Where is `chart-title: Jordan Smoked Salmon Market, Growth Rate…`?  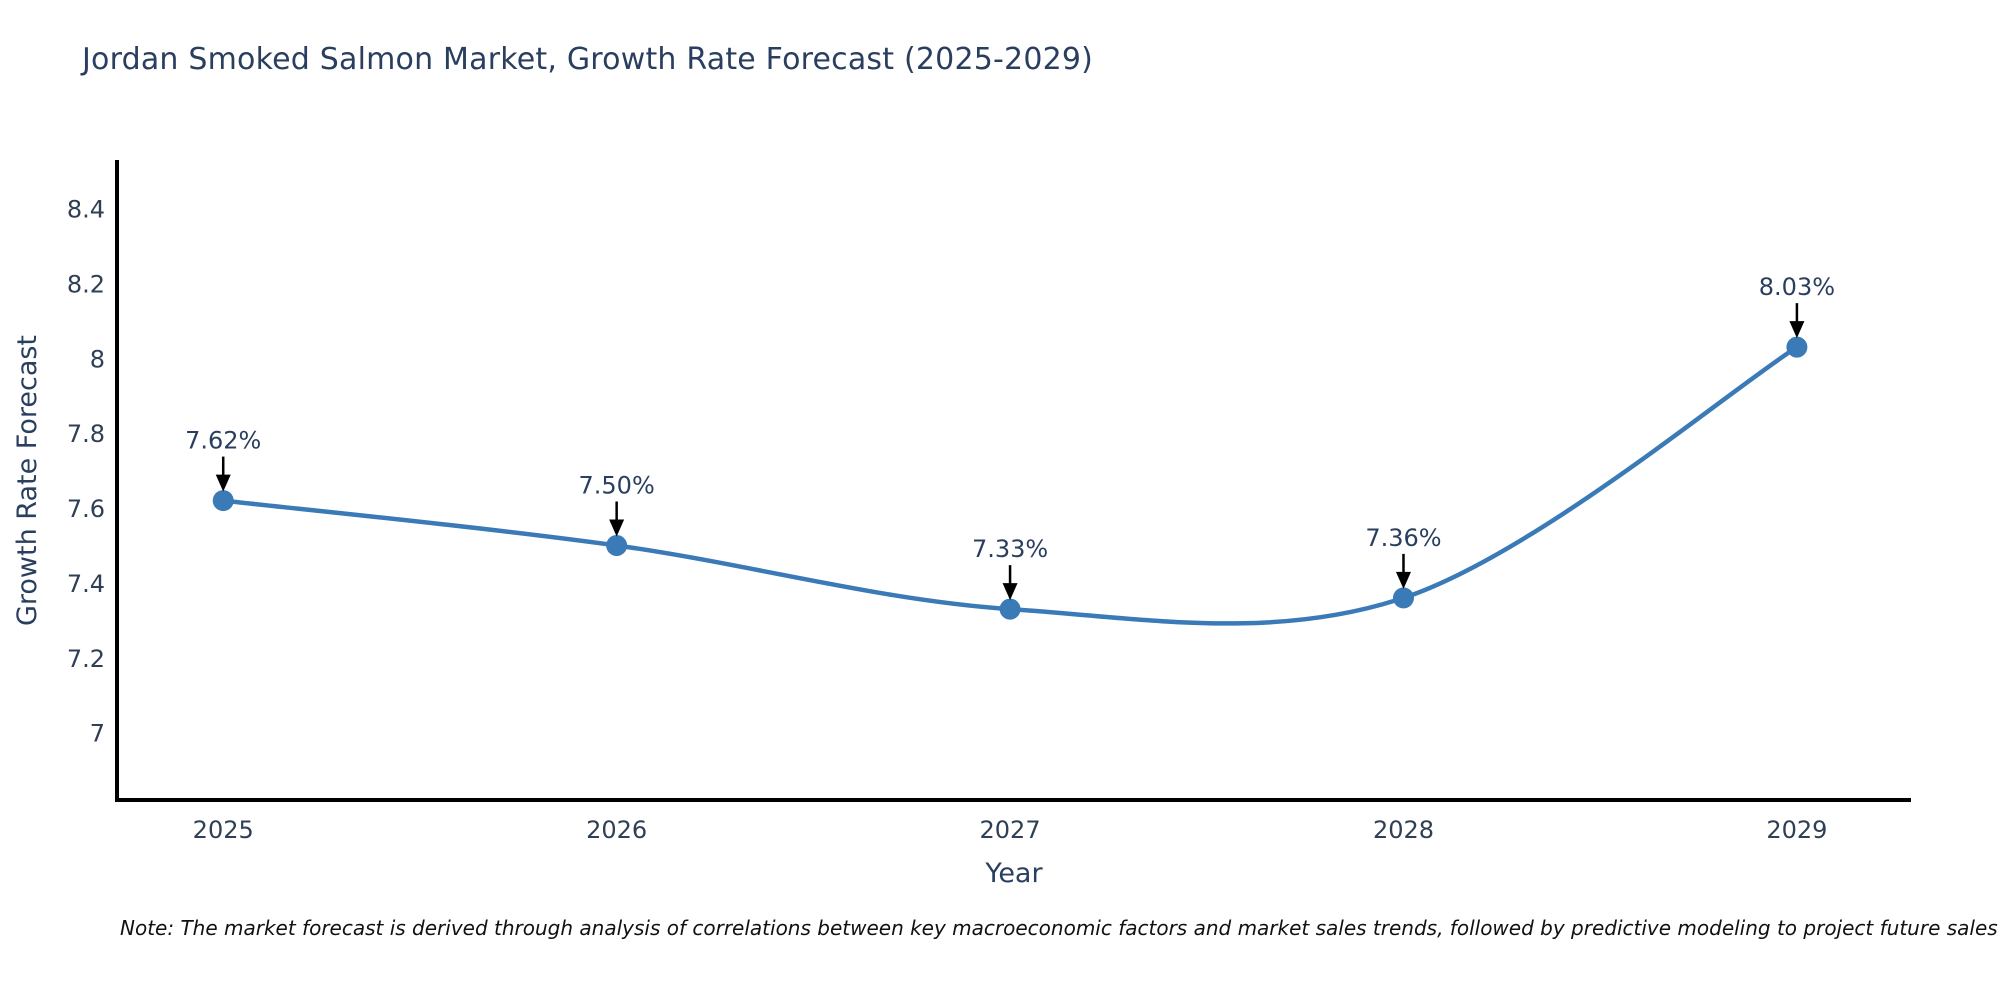
chart-title: Jordan Smoked Salmon Market, Growth Rate… is located at coordinates (588, 59).